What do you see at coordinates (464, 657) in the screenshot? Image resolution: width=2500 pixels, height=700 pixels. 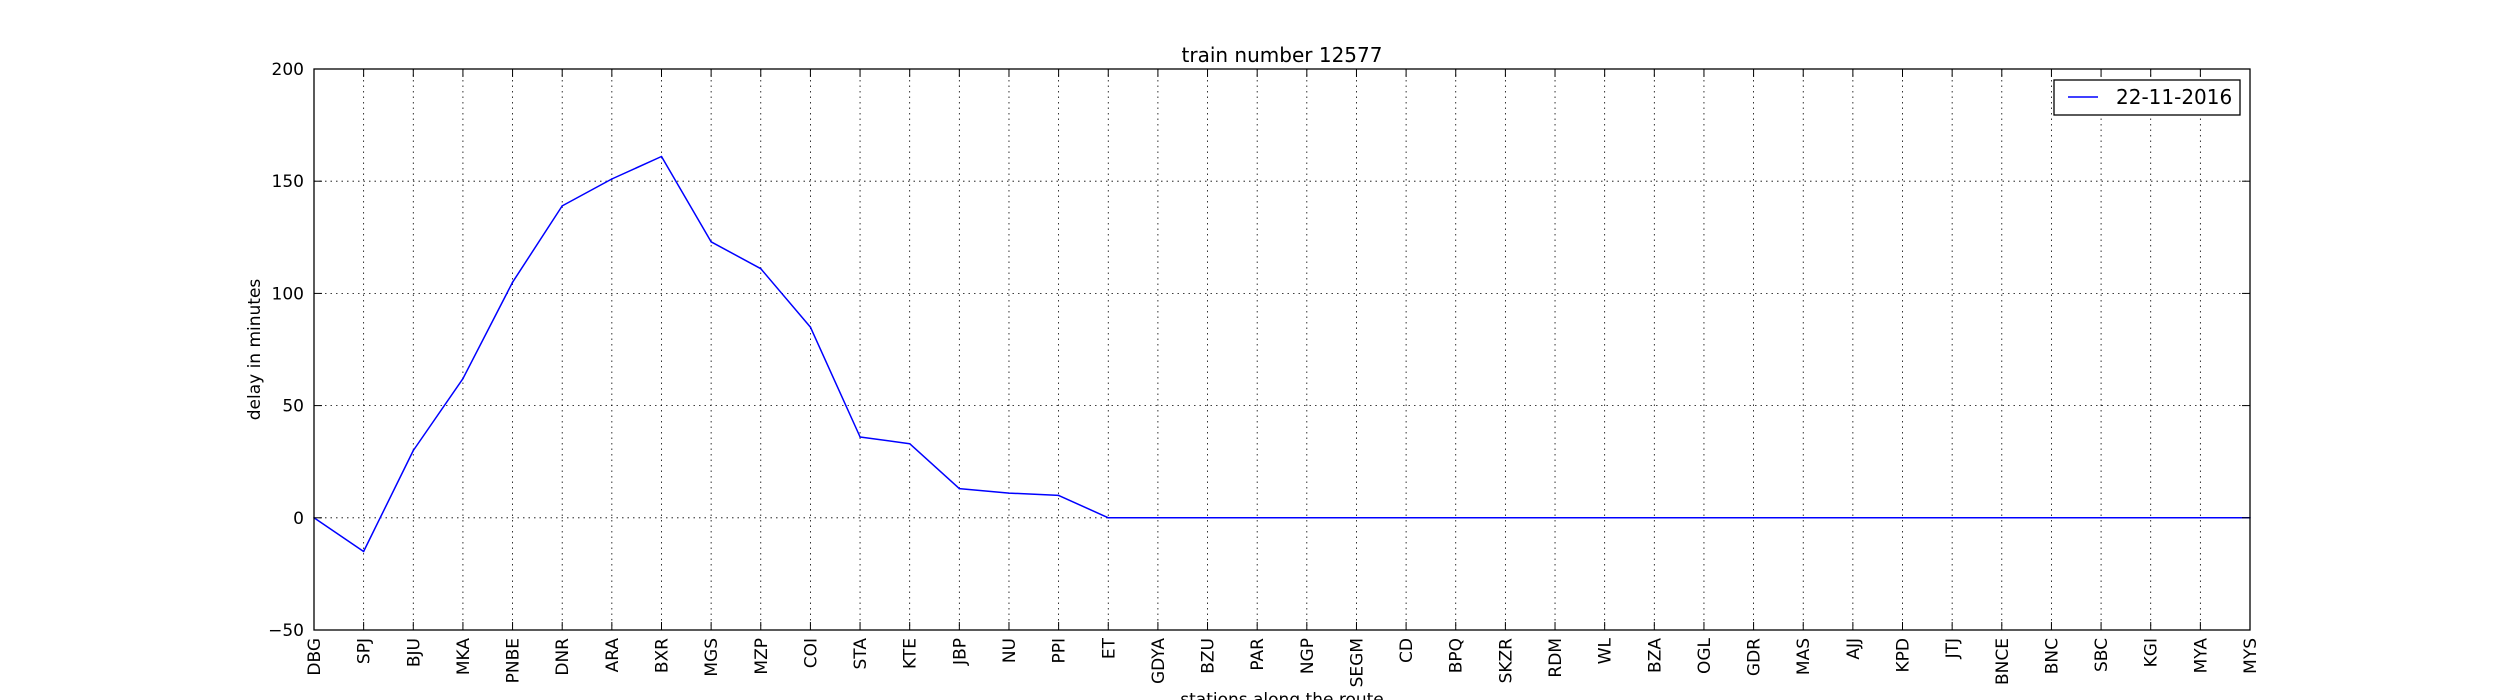 I see `x-tick-label: MKA` at bounding box center [464, 657].